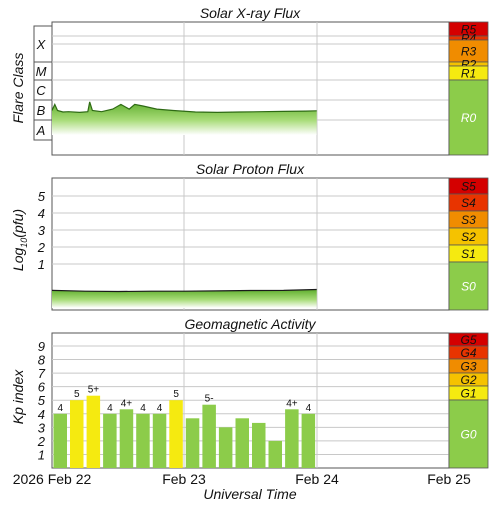 Image resolution: width=500 pixels, height=508 pixels. I want to click on xray-class-box, so click(43, 83).